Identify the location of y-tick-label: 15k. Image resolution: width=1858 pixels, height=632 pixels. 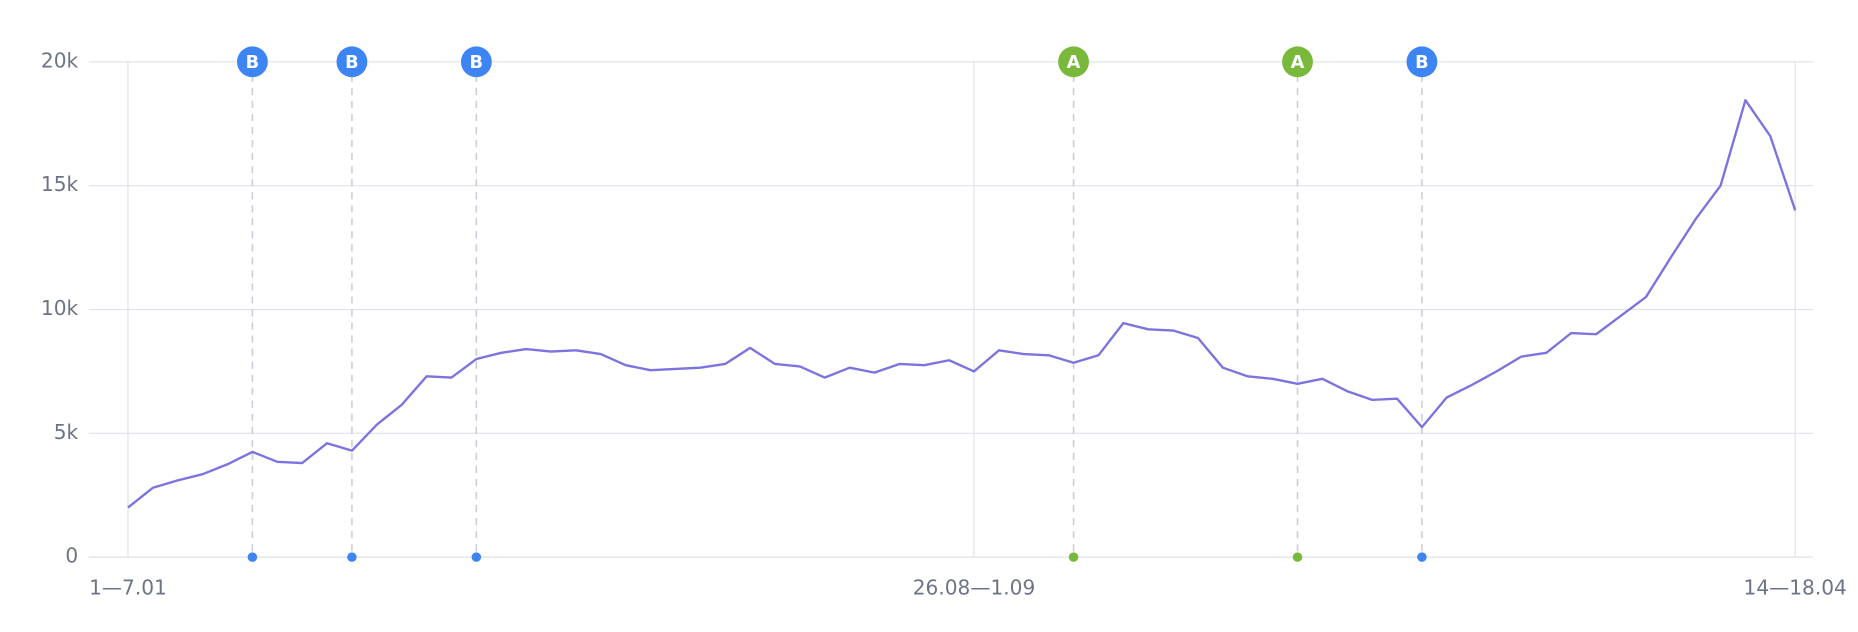
(60, 184).